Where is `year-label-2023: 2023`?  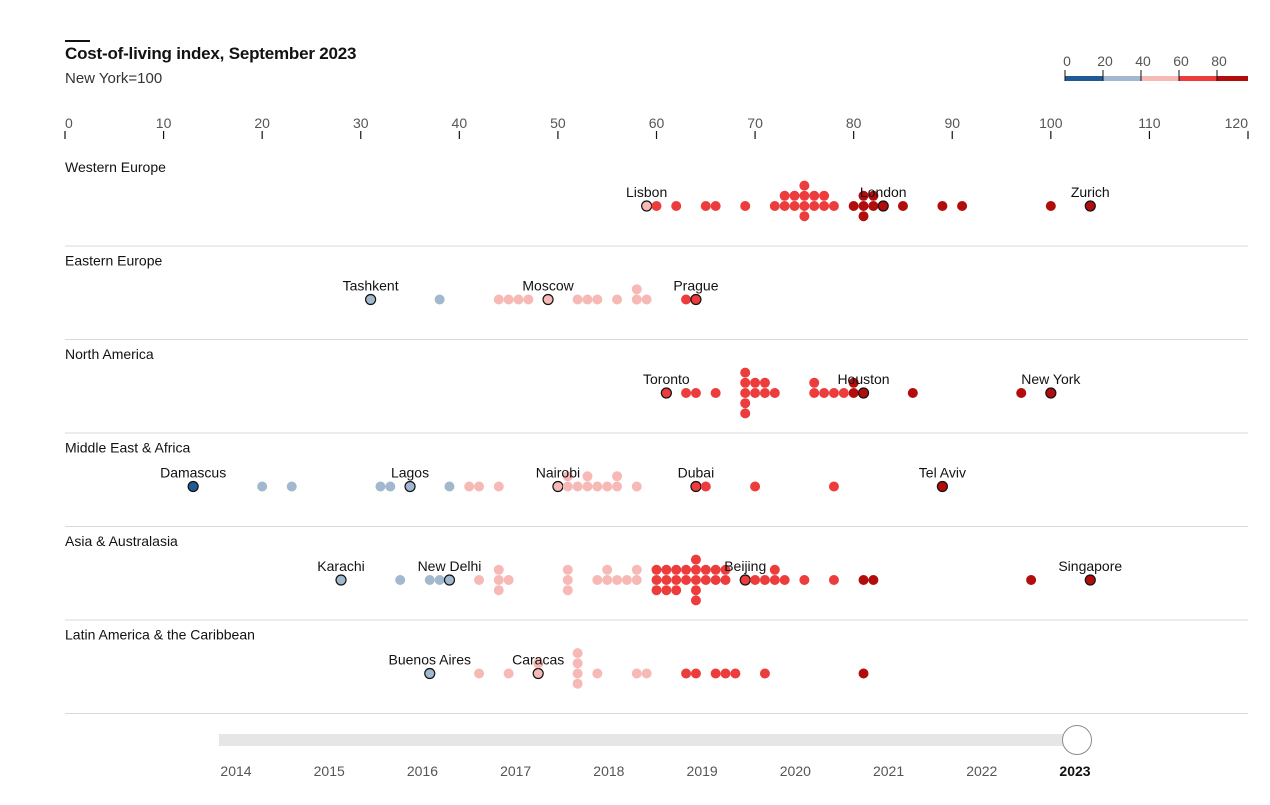
year-label-2023: 2023 is located at coordinates (1075, 771).